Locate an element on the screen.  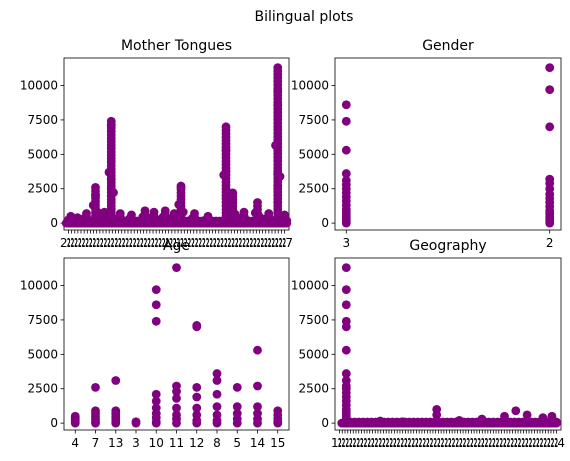
x-tick-label-left: 1 is located at coordinates (335, 443).